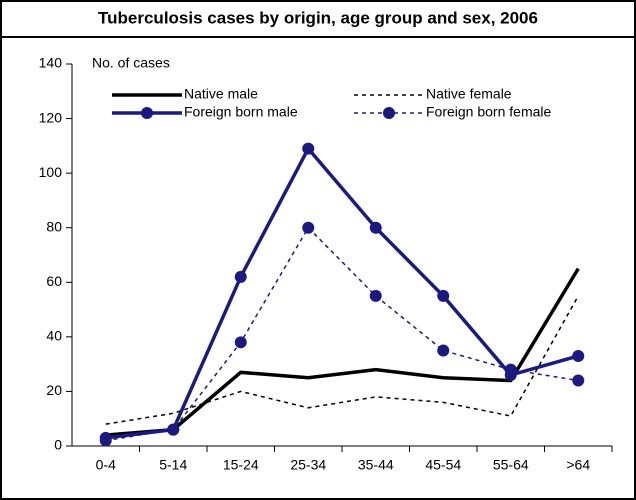  What do you see at coordinates (511, 465) in the screenshot?
I see `x-tick-label: 55-64` at bounding box center [511, 465].